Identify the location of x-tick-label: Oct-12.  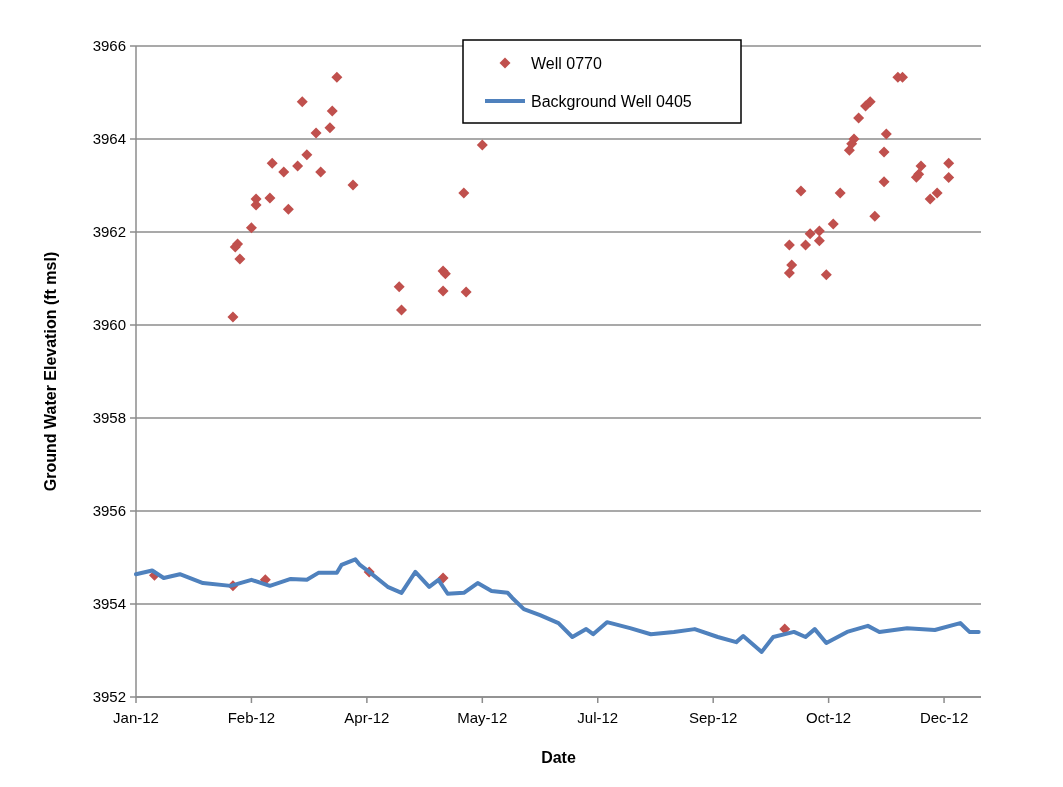
(829, 717).